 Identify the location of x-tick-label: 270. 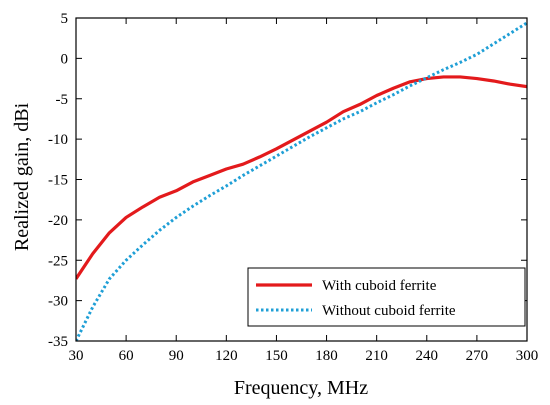
(477, 356).